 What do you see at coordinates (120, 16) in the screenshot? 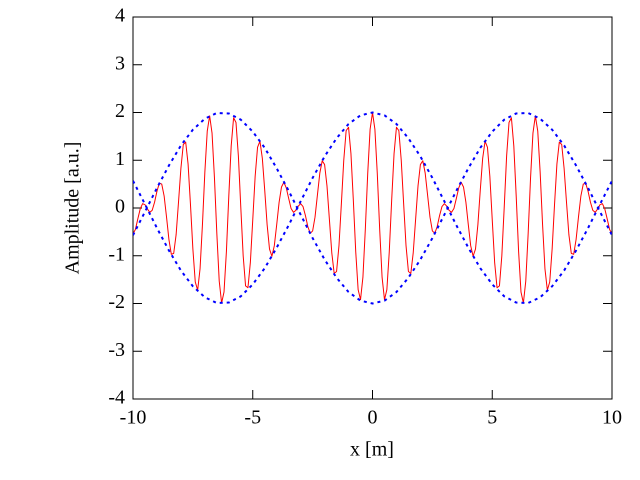
I see `y-tick-label: 4` at bounding box center [120, 16].